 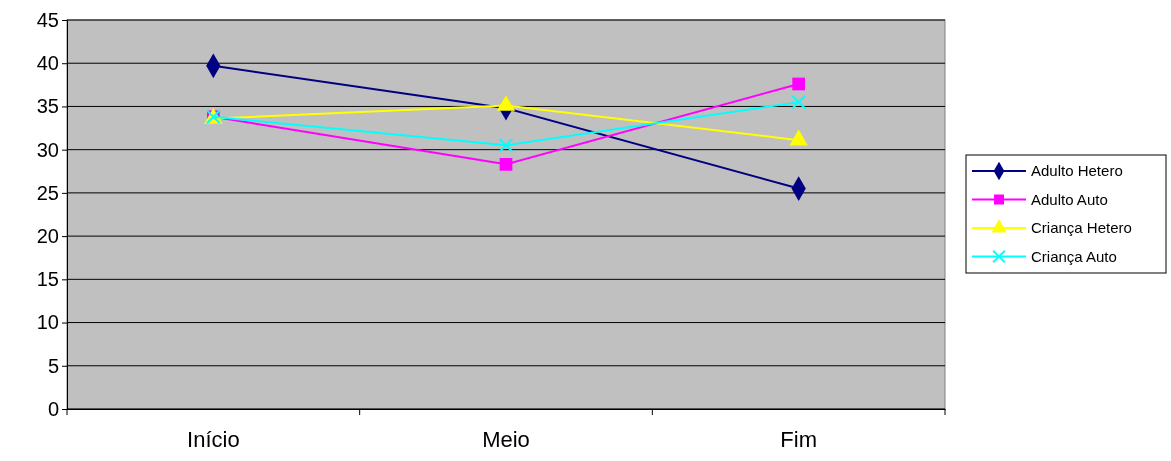 What do you see at coordinates (47, 149) in the screenshot?
I see `y-tick-label: 30` at bounding box center [47, 149].